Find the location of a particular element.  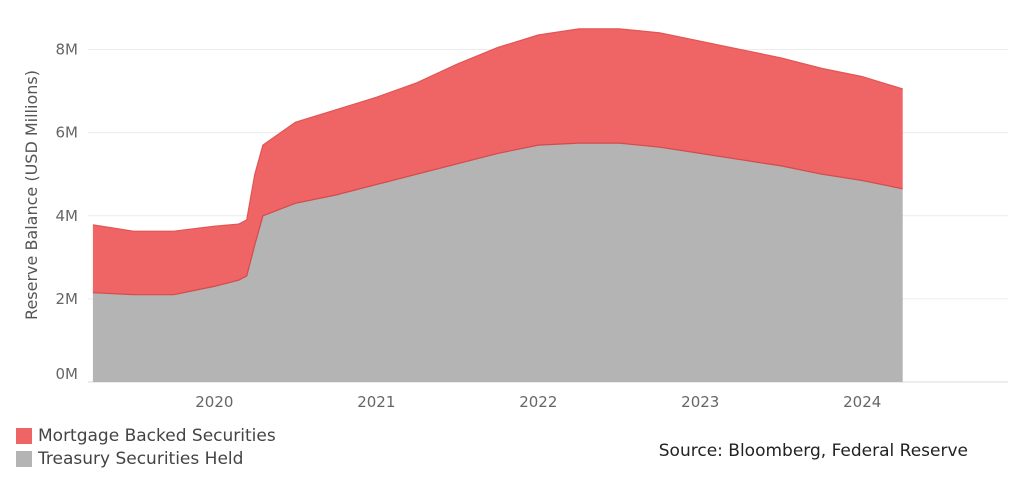

x-tick-label-3: 2023 is located at coordinates (700, 402).